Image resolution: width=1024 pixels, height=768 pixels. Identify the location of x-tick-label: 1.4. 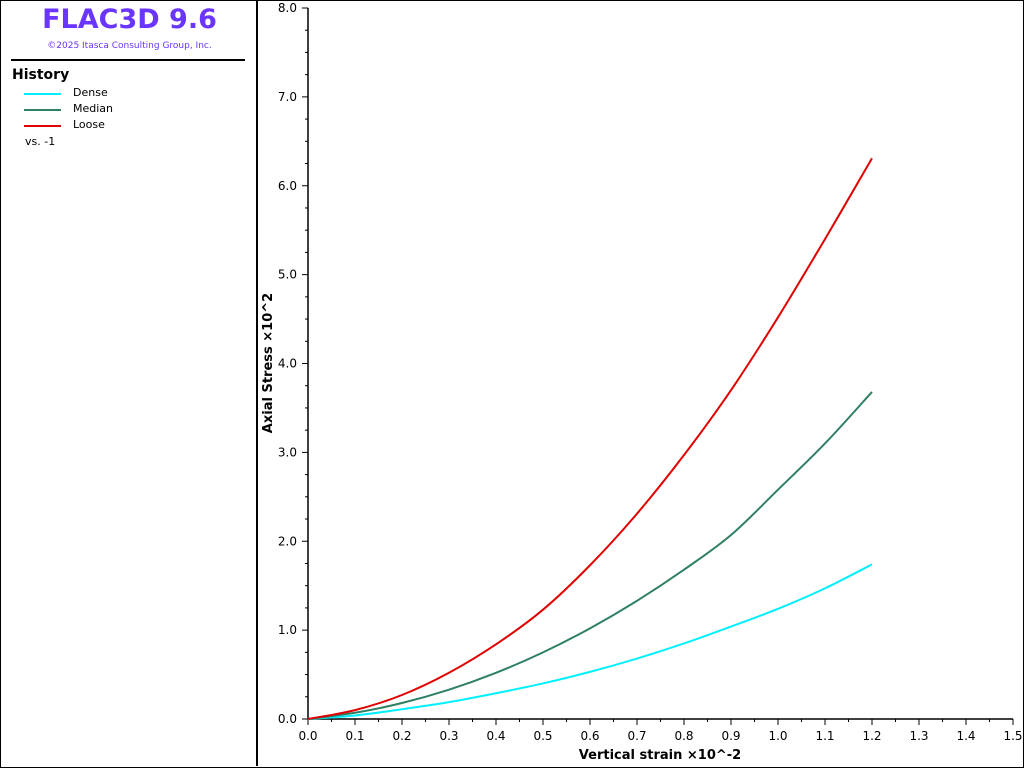
(965, 736).